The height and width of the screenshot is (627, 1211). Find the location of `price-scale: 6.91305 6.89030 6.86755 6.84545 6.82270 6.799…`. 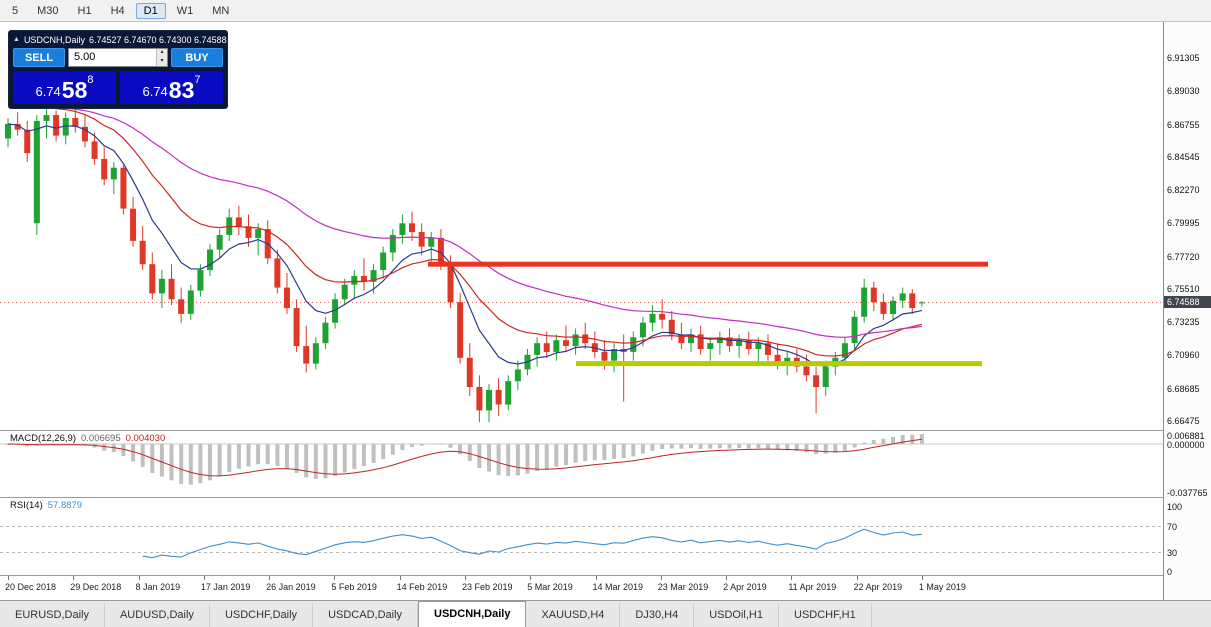

price-scale: 6.91305 6.89030 6.86755 6.84545 6.82270 6.799… is located at coordinates (1187, 311).